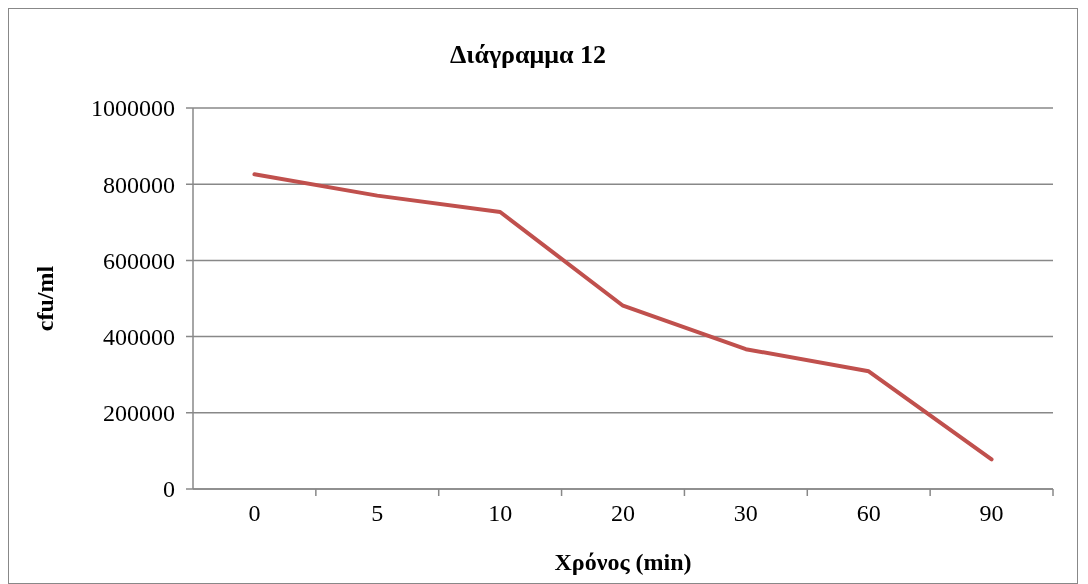 Image resolution: width=1088 pixels, height=584 pixels. Describe the element at coordinates (45, 298) in the screenshot. I see `y-axis-title: cfu/ml` at that location.